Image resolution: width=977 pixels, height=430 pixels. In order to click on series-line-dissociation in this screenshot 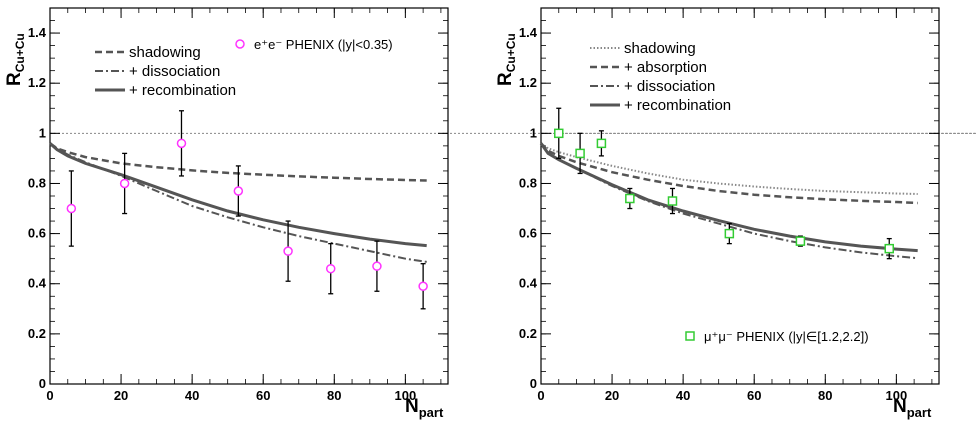, I will do `click(238, 202)`.